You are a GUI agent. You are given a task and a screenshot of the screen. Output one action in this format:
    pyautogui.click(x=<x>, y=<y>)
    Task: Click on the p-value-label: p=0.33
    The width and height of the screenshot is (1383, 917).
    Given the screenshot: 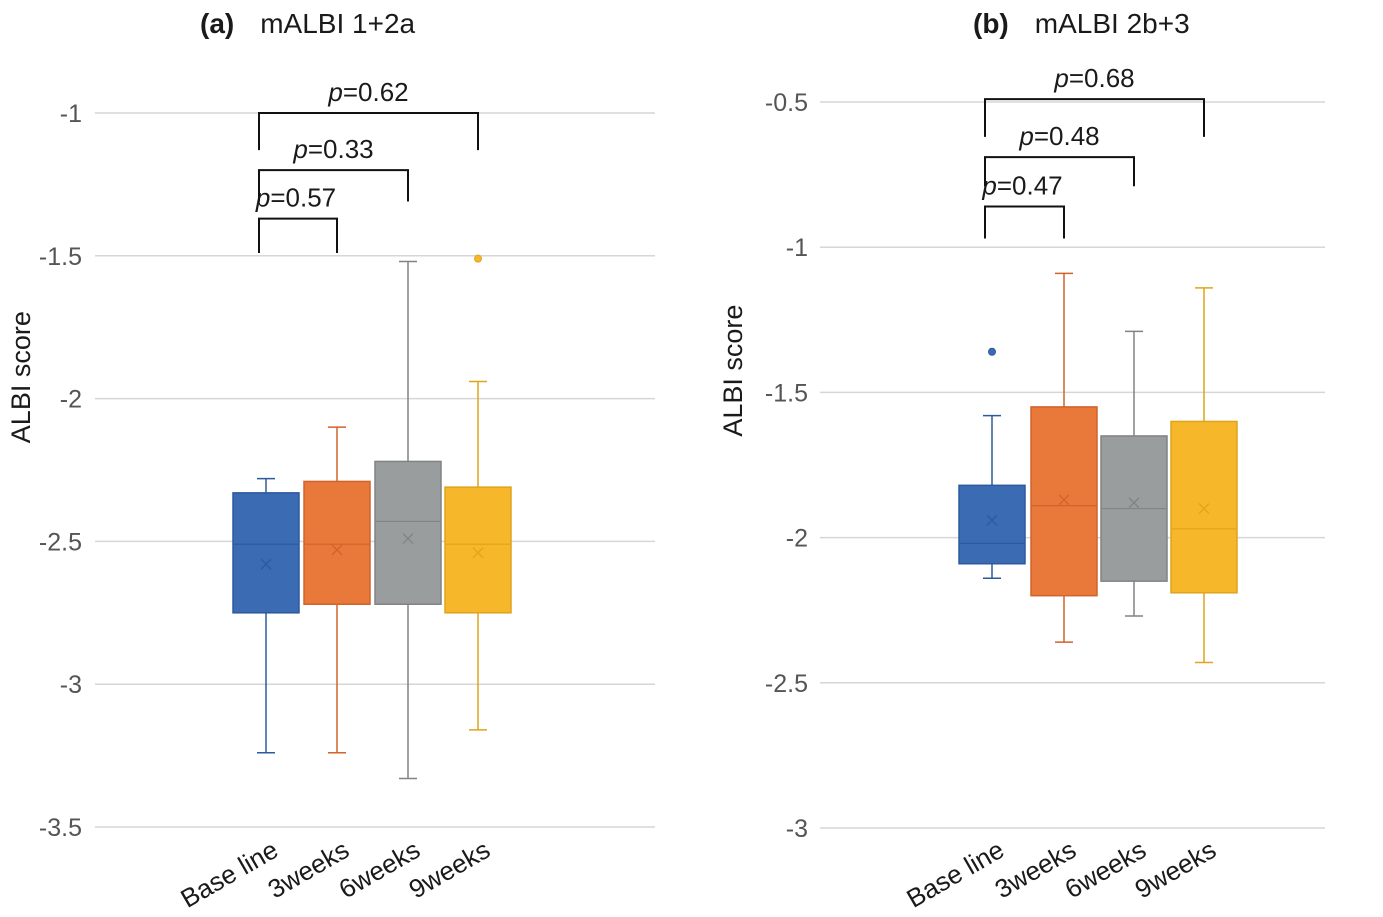 What is the action you would take?
    pyautogui.click(x=332, y=149)
    